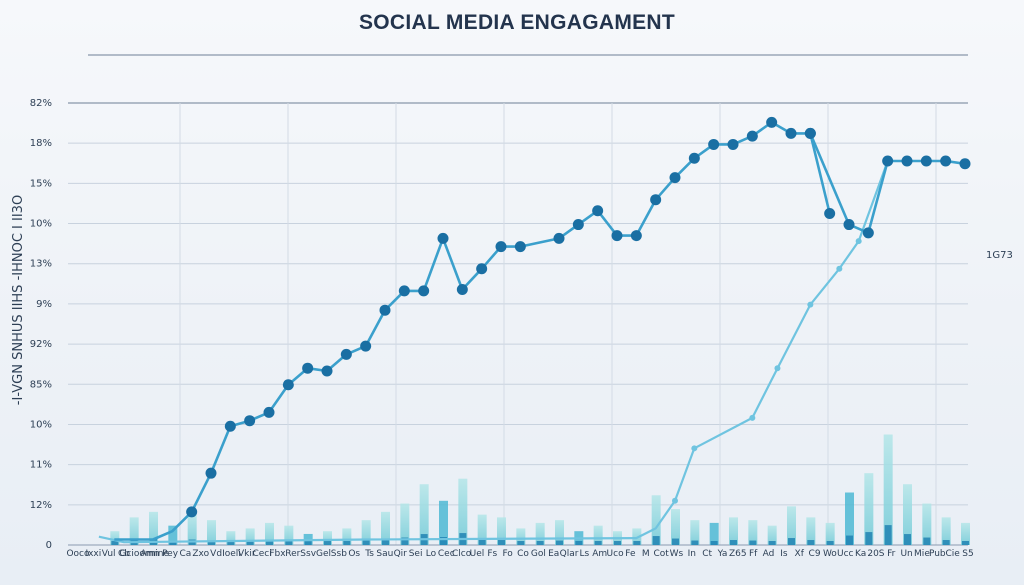 The width and height of the screenshot is (1024, 585). I want to click on x-tick-label: Ssv, so click(308, 554).